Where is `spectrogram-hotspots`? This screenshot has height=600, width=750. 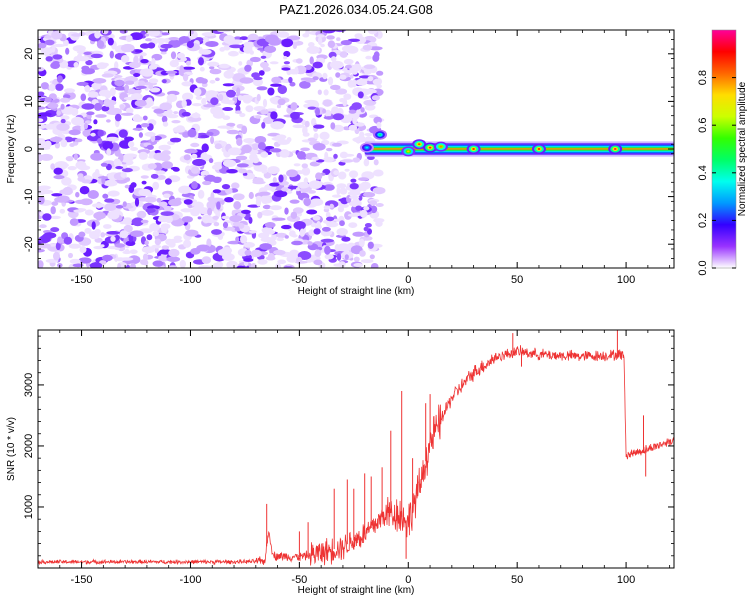
spectrogram-hotspots is located at coordinates (491, 143).